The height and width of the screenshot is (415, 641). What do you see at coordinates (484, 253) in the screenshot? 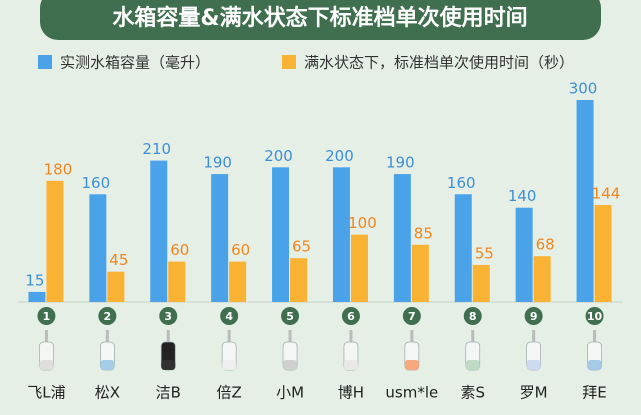
I see `value-label: 55` at bounding box center [484, 253].